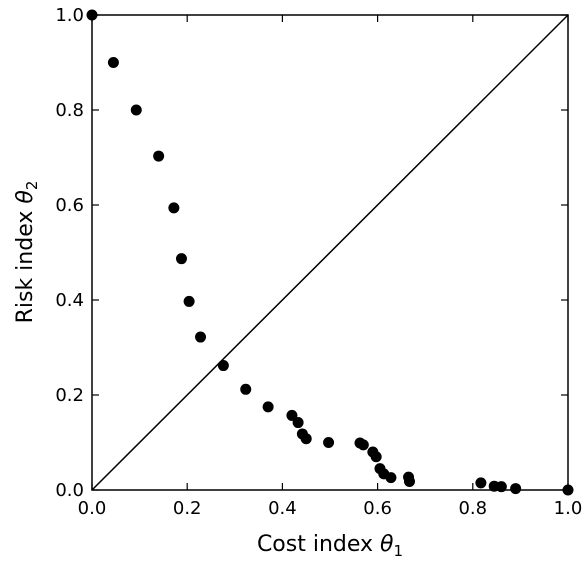  Describe the element at coordinates (27, 252) in the screenshot. I see `y-axis-label: Risk index θ2` at that location.